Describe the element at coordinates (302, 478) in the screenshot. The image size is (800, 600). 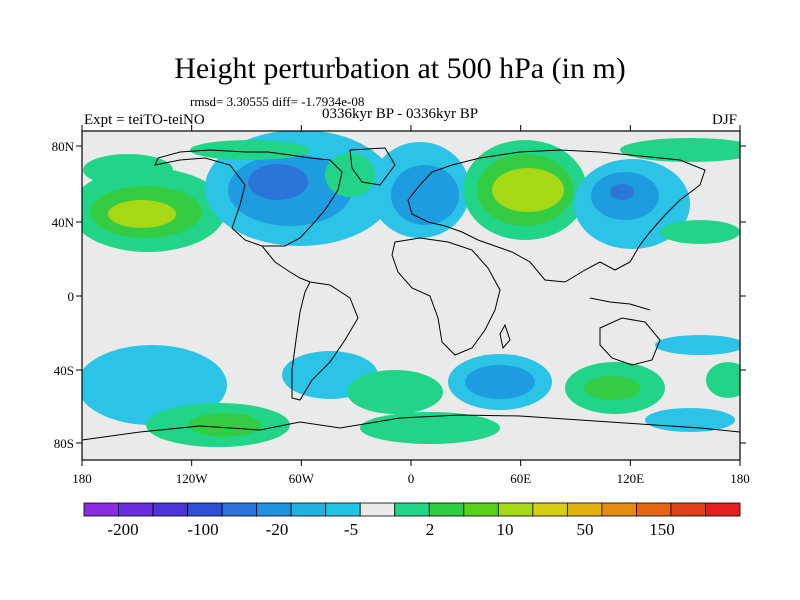
I see `lon-label: 60W` at that location.